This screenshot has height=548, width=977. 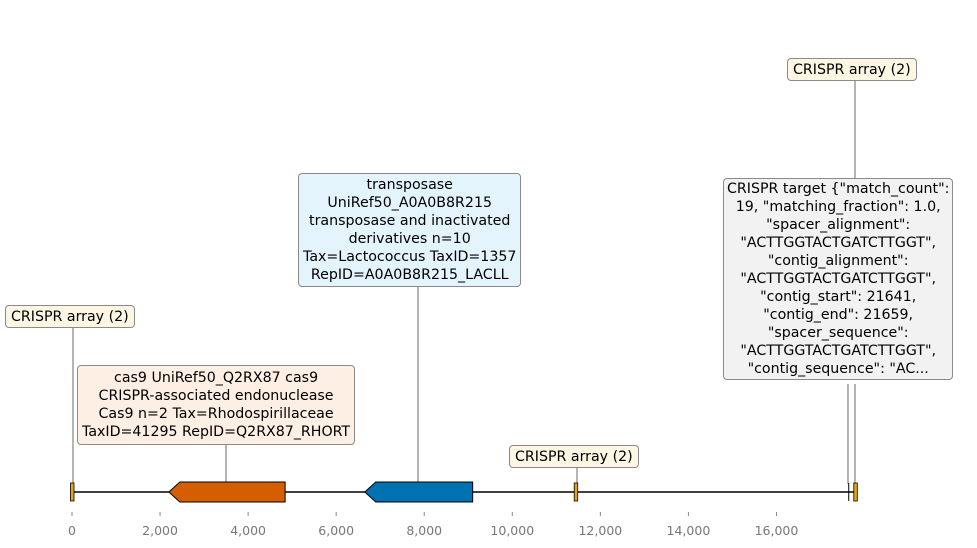 What do you see at coordinates (419, 492) in the screenshot?
I see `transposase-gene-arrow` at bounding box center [419, 492].